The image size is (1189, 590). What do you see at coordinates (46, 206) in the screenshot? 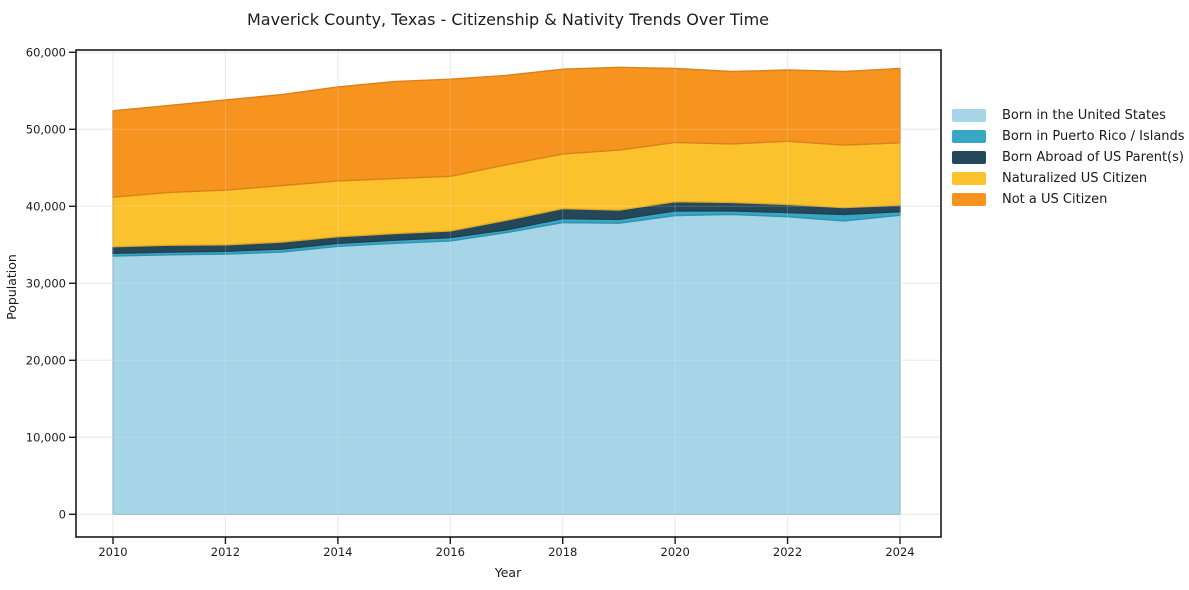
I see `y-tick-label: 40,000` at bounding box center [46, 206].